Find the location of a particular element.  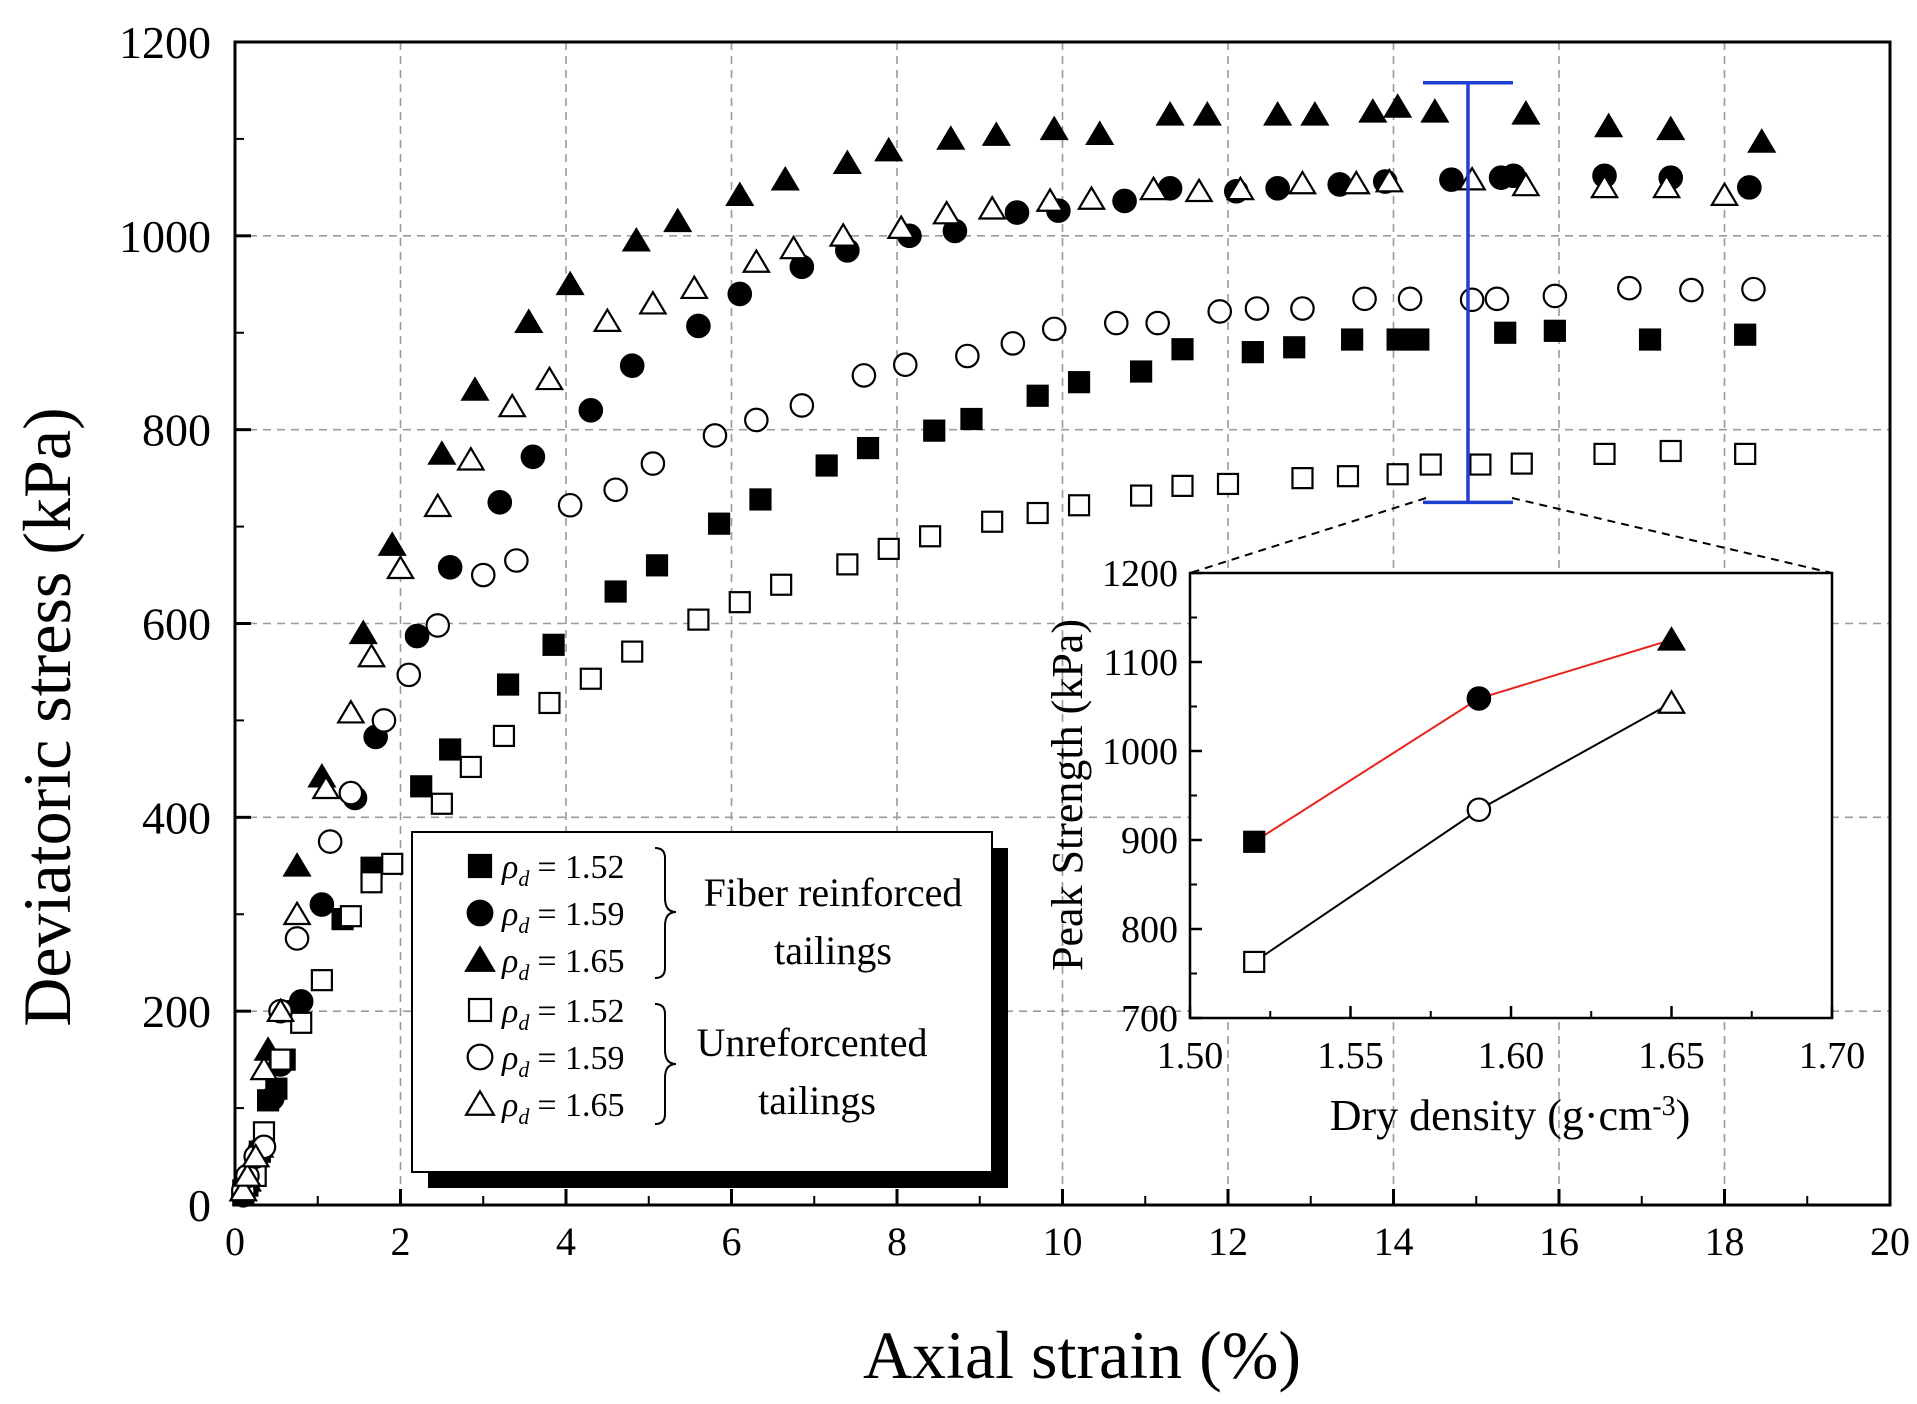

peak-range-bar is located at coordinates (1467, 292).